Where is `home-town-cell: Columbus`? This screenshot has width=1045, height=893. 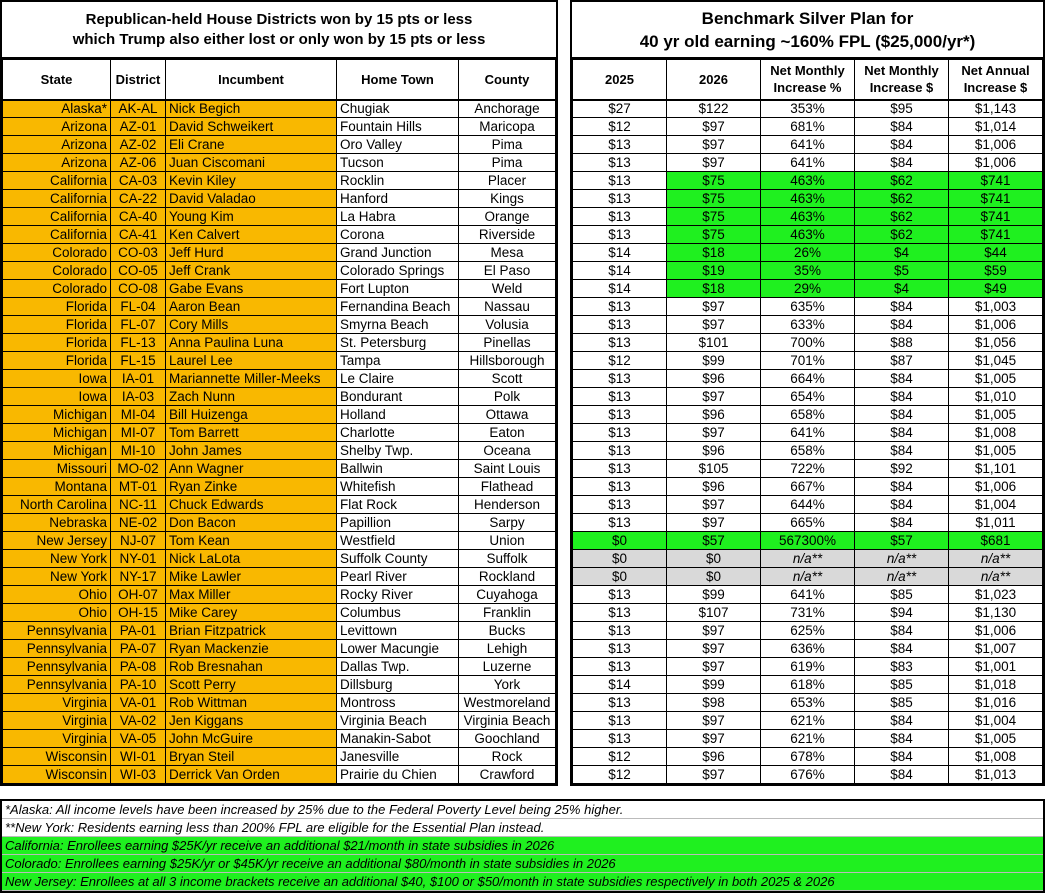 home-town-cell: Columbus is located at coordinates (397, 612).